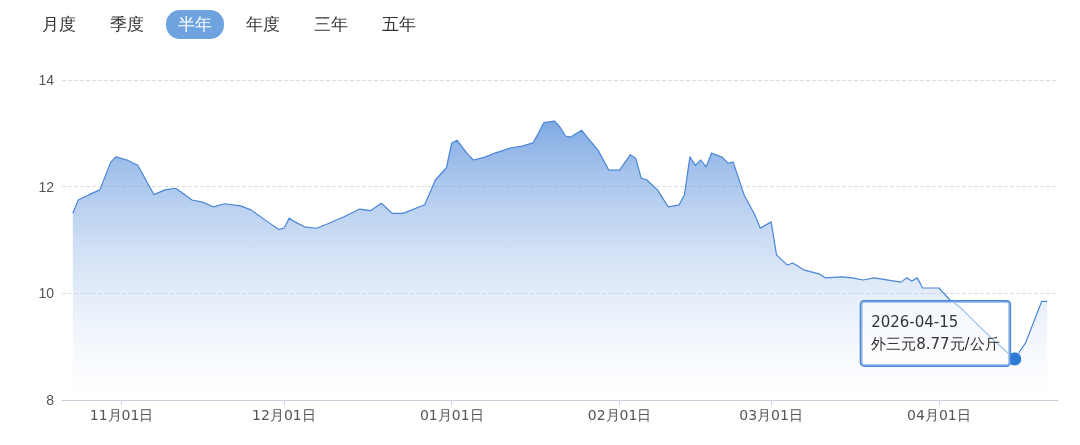  Describe the element at coordinates (935, 333) in the screenshot. I see `annotation: 2026-04-15 外三元8.77元/公斤` at that location.